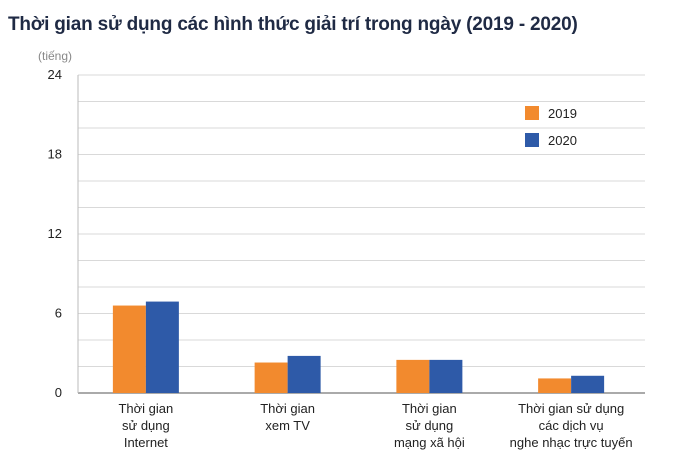 The width and height of the screenshot is (682, 468). Describe the element at coordinates (562, 113) in the screenshot. I see `legend-label-2019: 2019` at that location.